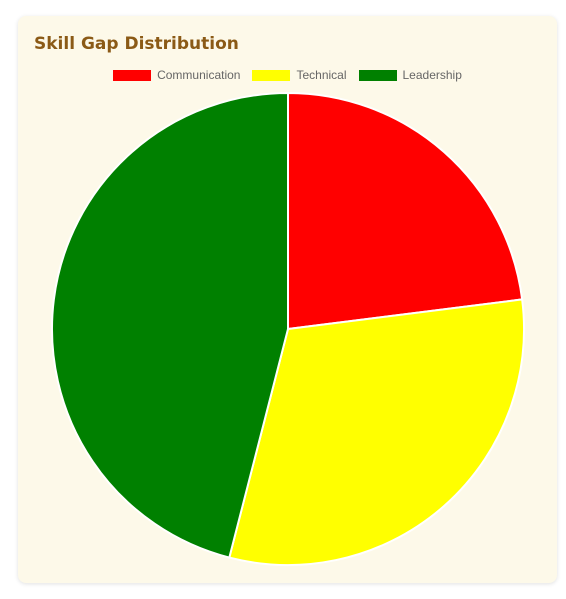 The width and height of the screenshot is (566, 599). Describe the element at coordinates (432, 75) in the screenshot. I see `legend-label-leadership: Leadership` at that location.